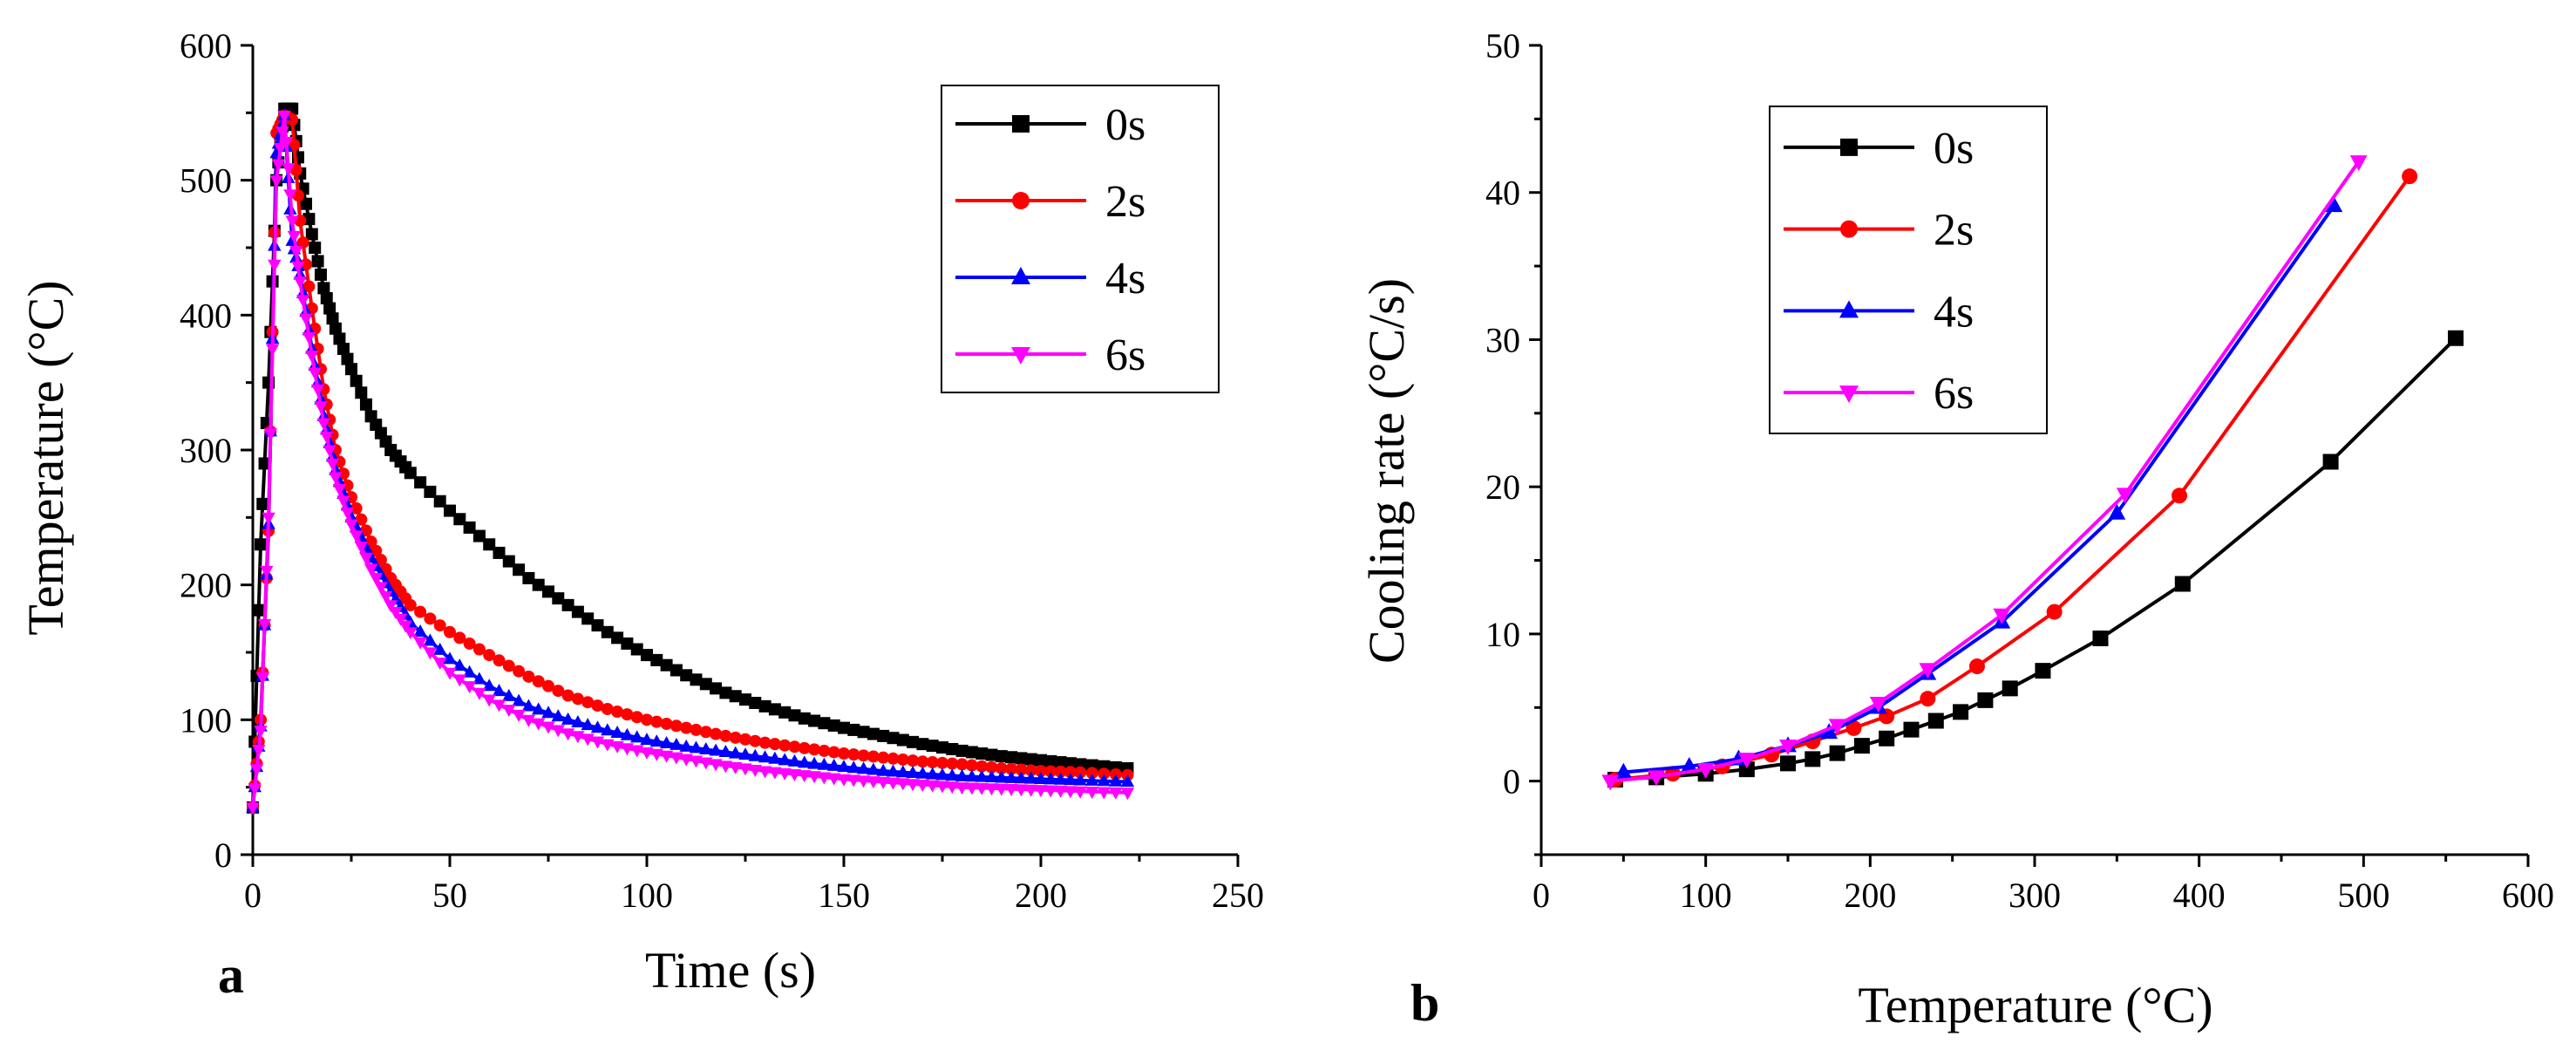 This screenshot has height=1057, width=2576. What do you see at coordinates (1125, 125) in the screenshot?
I see `panel-a-legend-label: 0s` at bounding box center [1125, 125].